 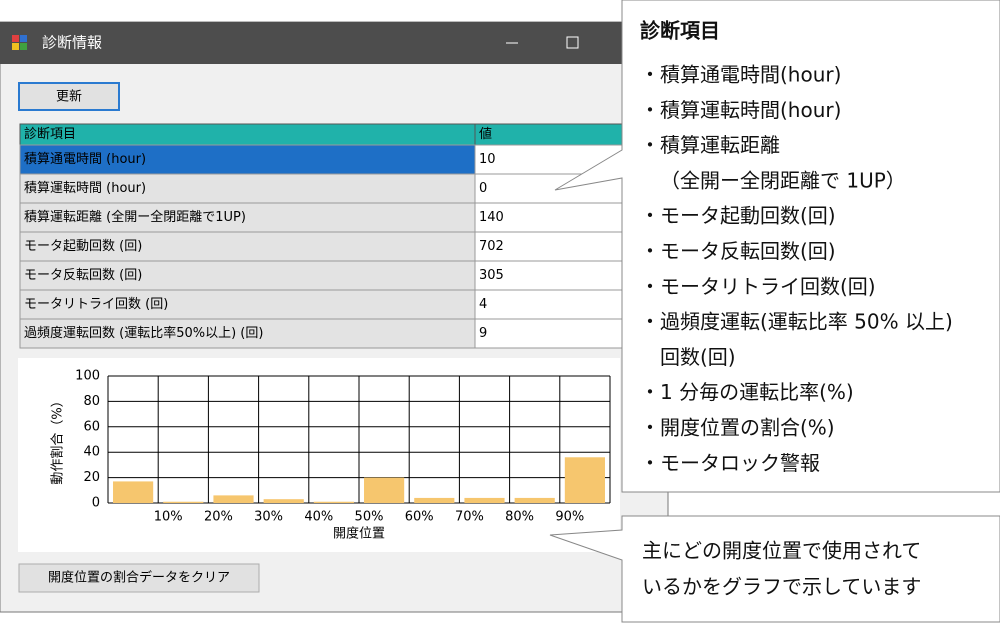 I want to click on column-header: 診断項目, so click(x=50, y=134).